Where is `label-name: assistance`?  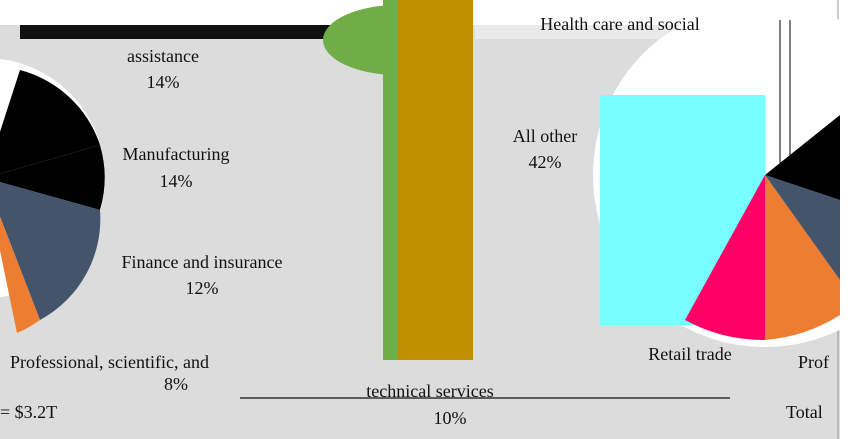 label-name: assistance is located at coordinates (163, 56).